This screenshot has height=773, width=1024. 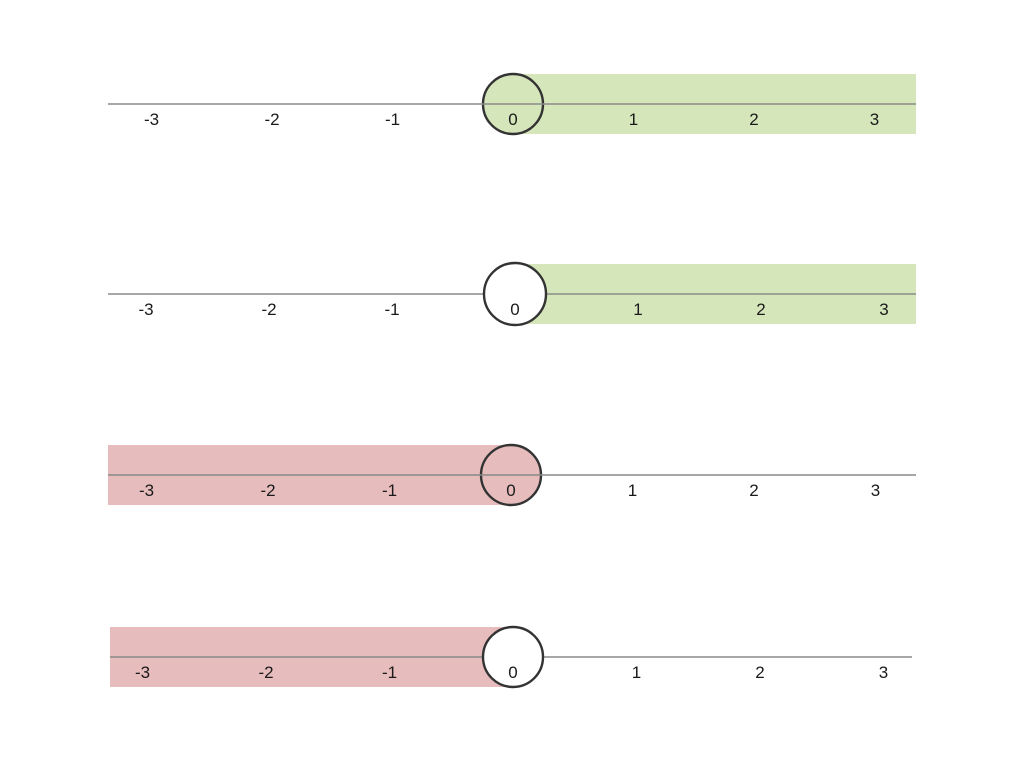 I want to click on number-line-1: -3 -2 -1 0 1 2 3, so click(x=512, y=104).